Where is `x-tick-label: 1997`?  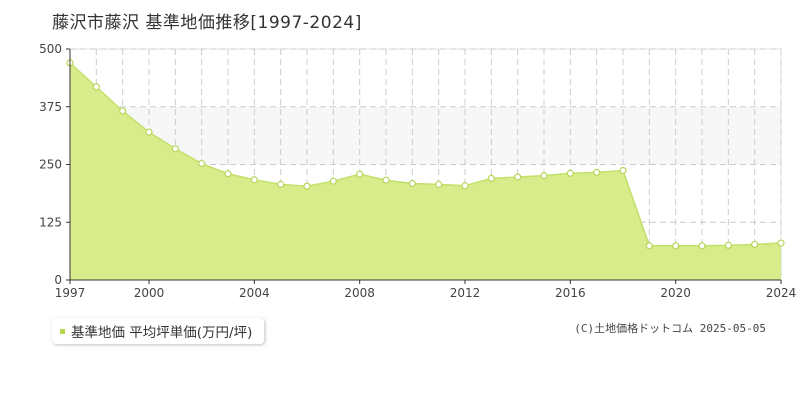
x-tick-label: 1997 is located at coordinates (70, 293).